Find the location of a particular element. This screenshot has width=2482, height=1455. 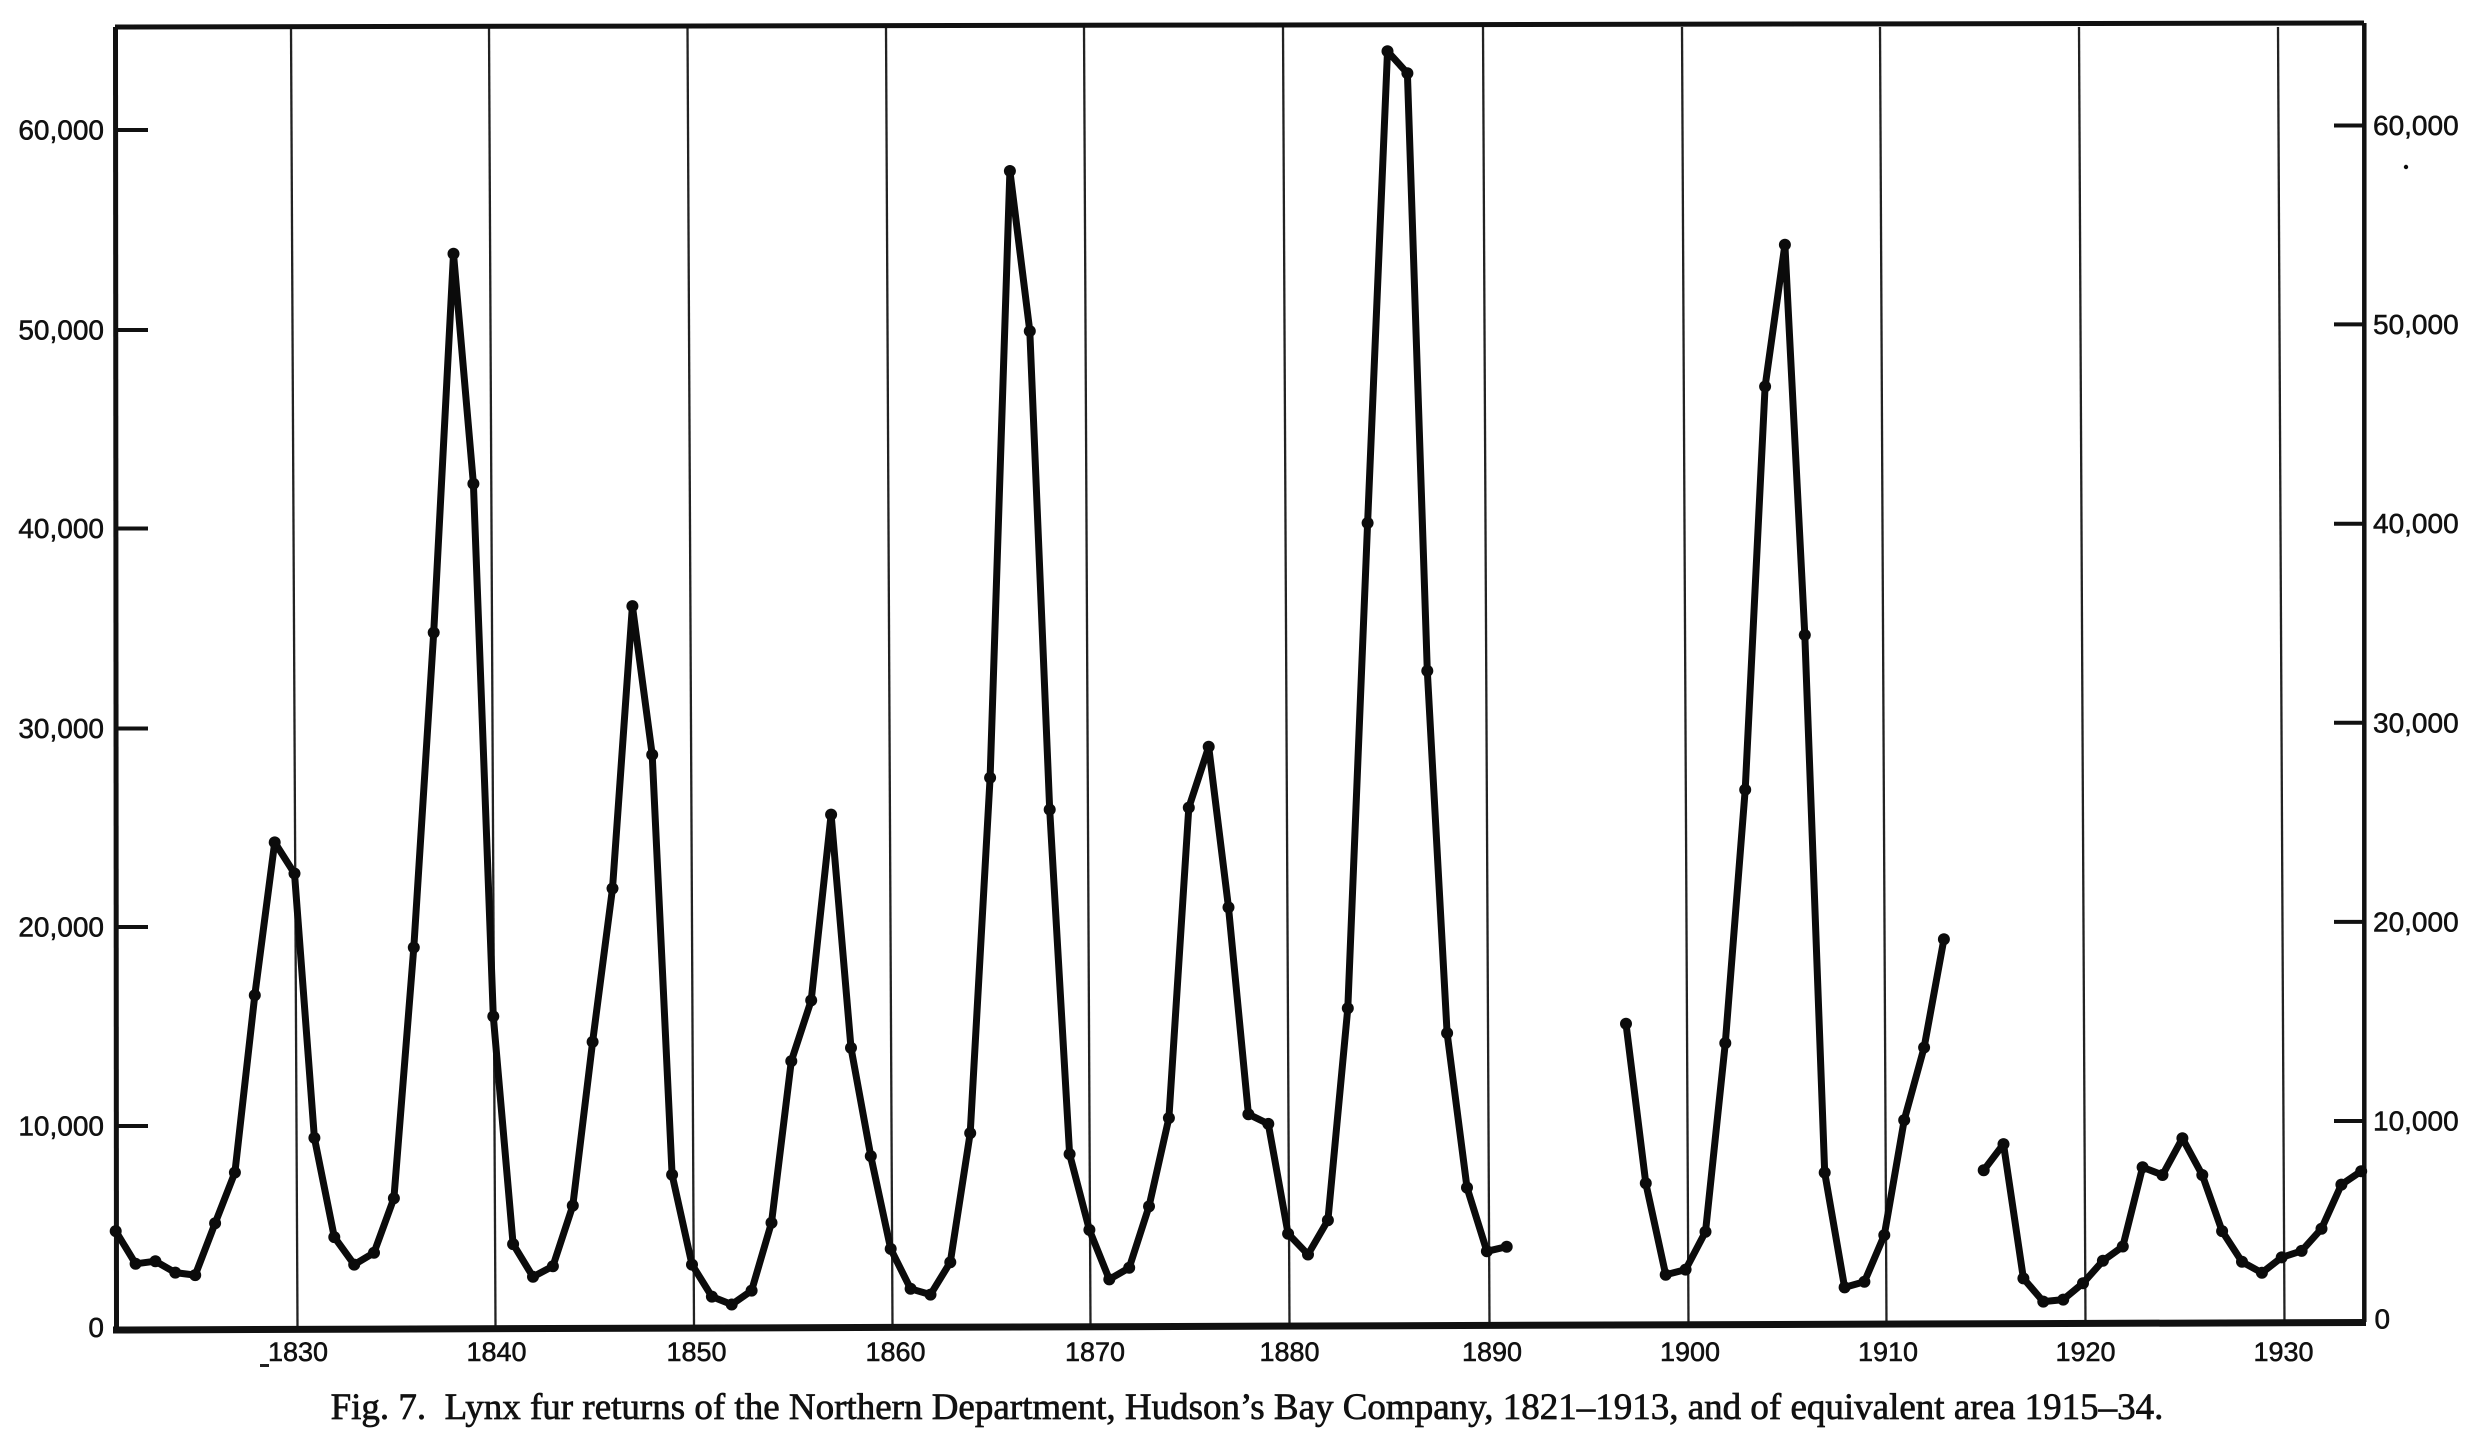

svg-text: 1900 is located at coordinates (1690, 1352).